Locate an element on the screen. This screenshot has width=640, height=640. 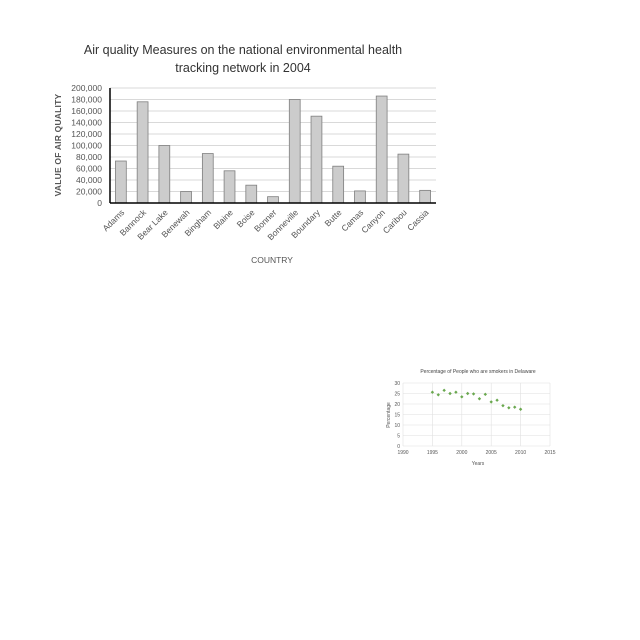
axes is located at coordinates (272, 146).